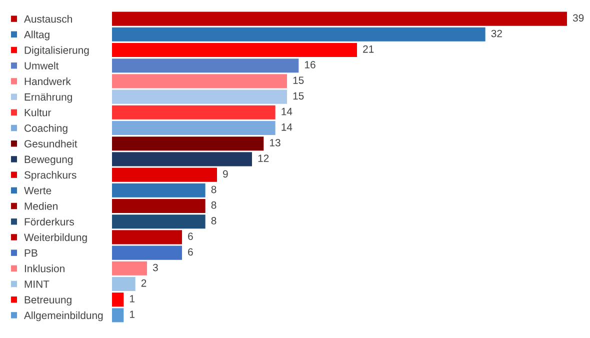 The height and width of the screenshot is (338, 590). I want to click on y-tick-label: Medien, so click(41, 206).